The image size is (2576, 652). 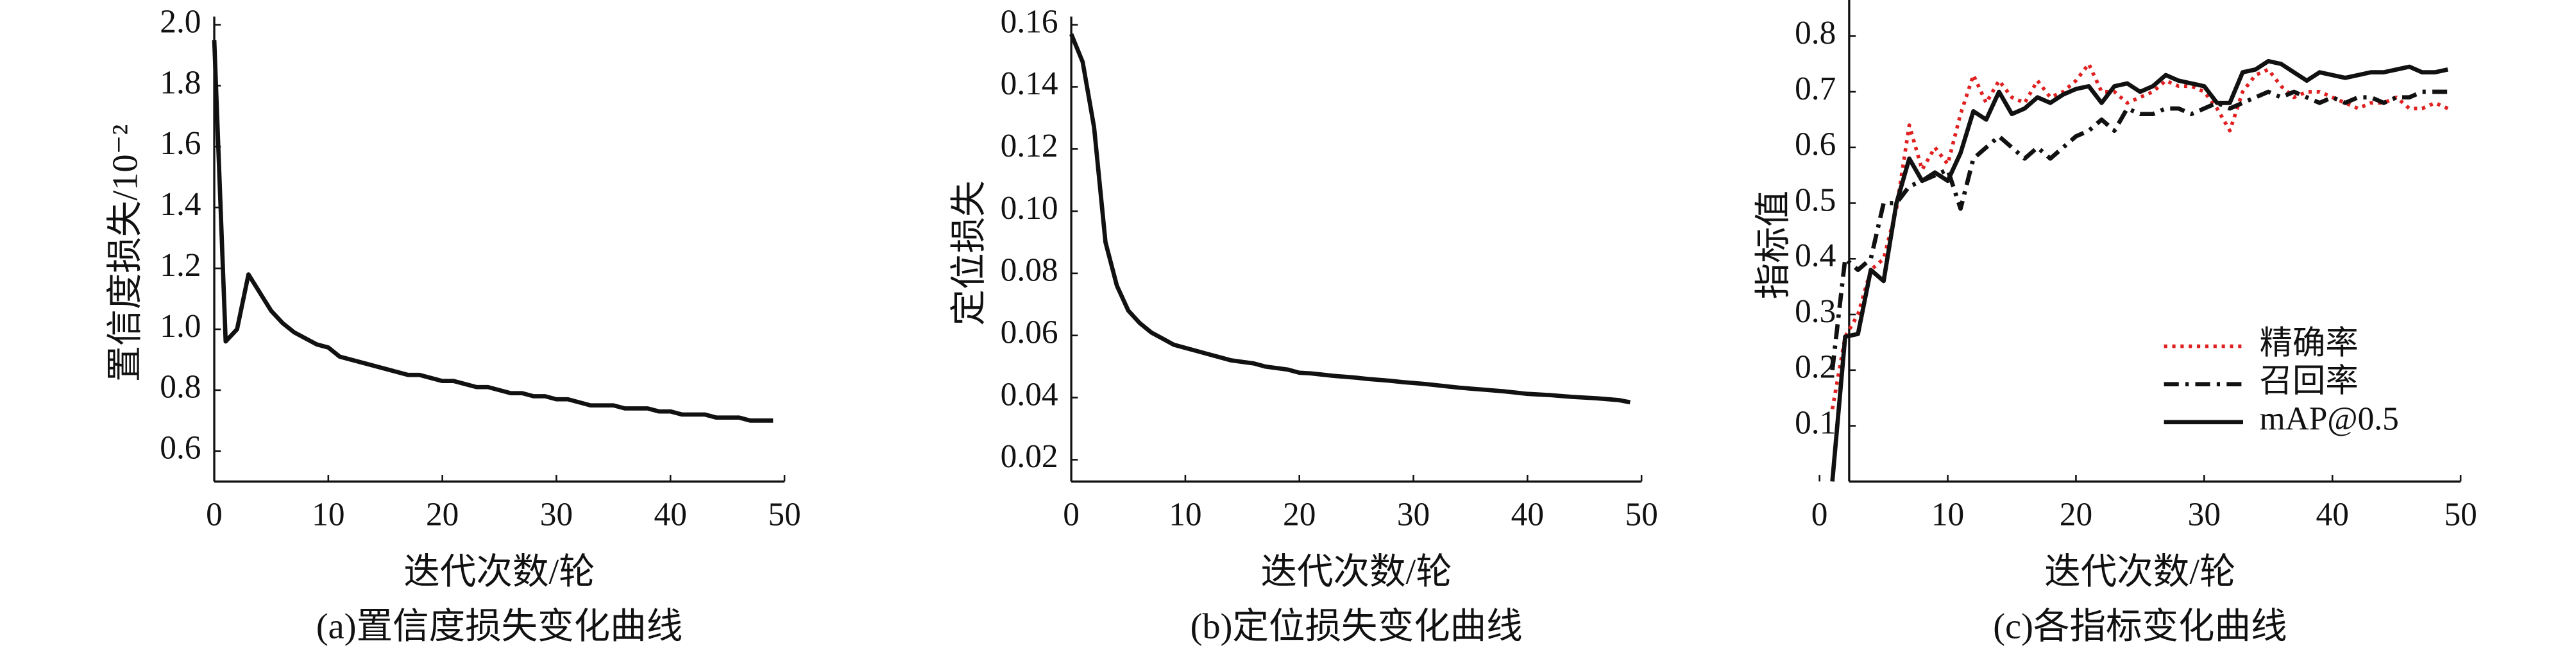 I want to click on y-axis-label: 置信度损失/10⁻², so click(x=125, y=253).